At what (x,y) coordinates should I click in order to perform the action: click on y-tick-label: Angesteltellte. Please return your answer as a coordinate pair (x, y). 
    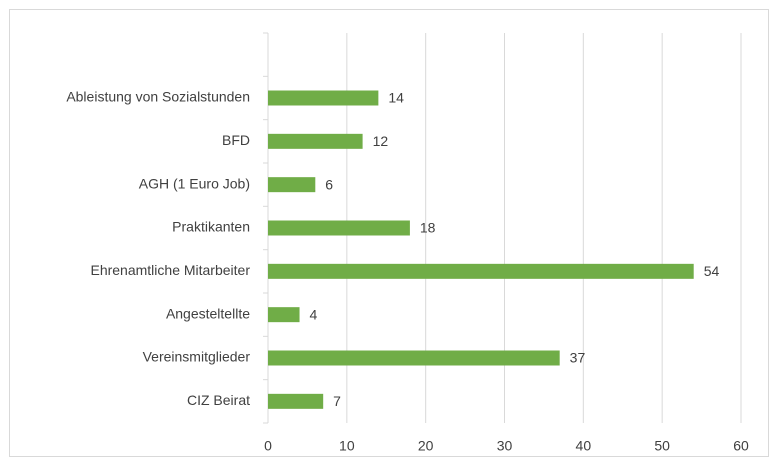
    Looking at the image, I should click on (208, 313).